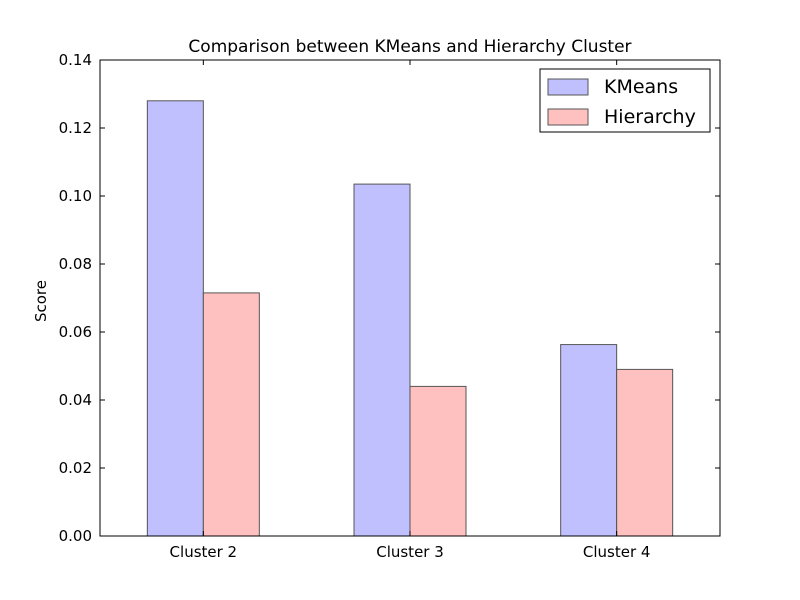 The height and width of the screenshot is (600, 800). What do you see at coordinates (41, 301) in the screenshot?
I see `y-axis-label: Score` at bounding box center [41, 301].